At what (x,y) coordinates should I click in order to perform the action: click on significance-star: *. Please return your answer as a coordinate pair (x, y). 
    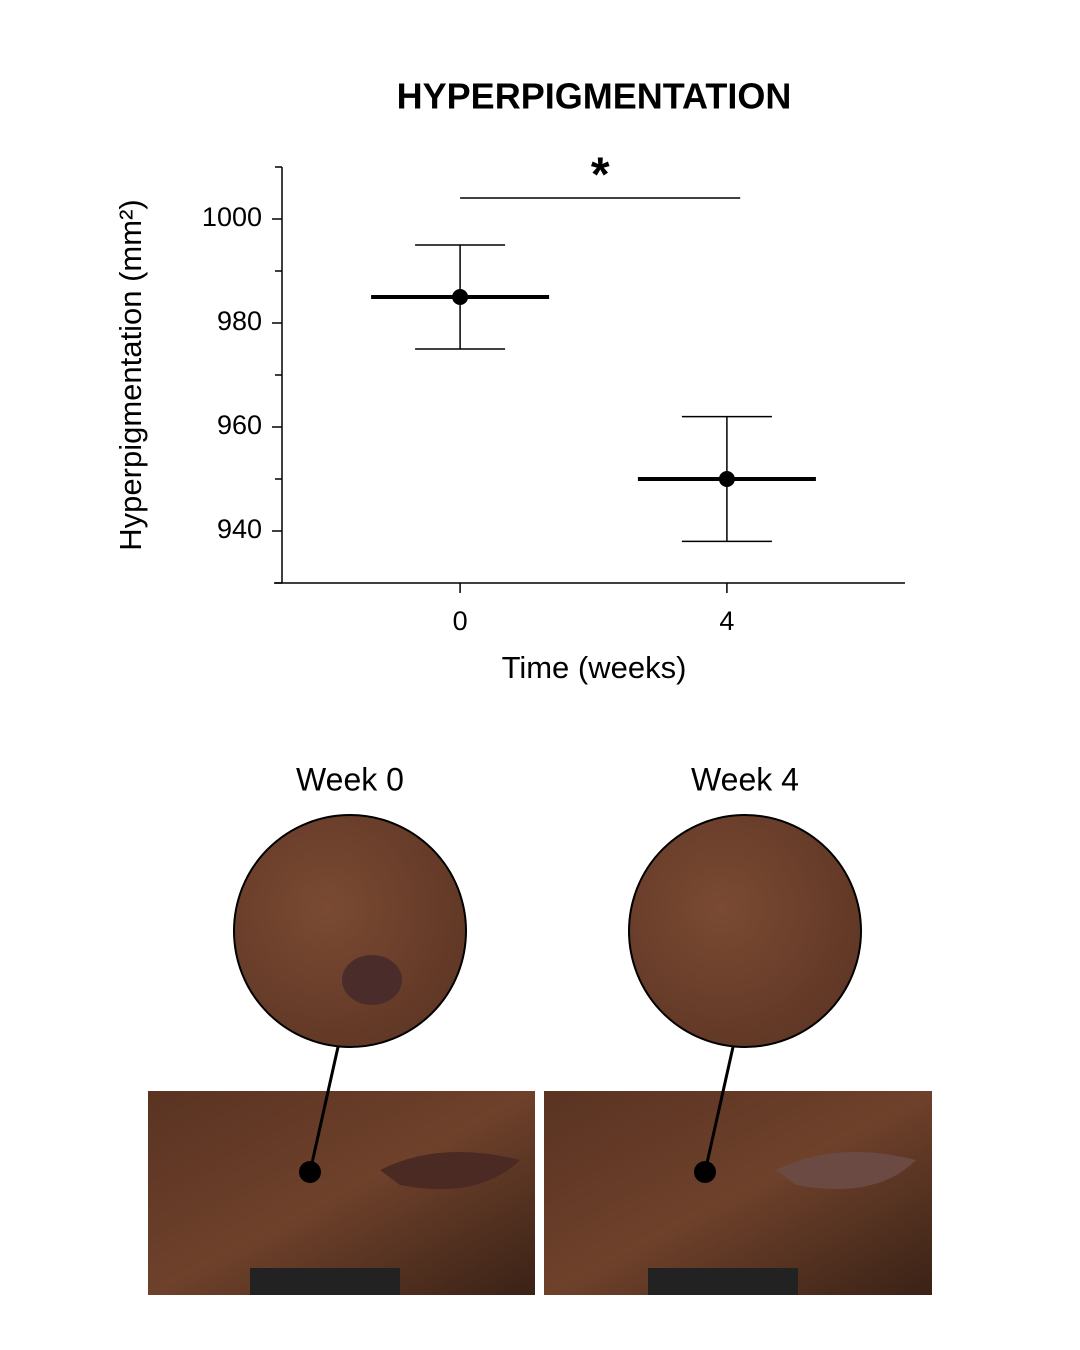
    Looking at the image, I should click on (600, 175).